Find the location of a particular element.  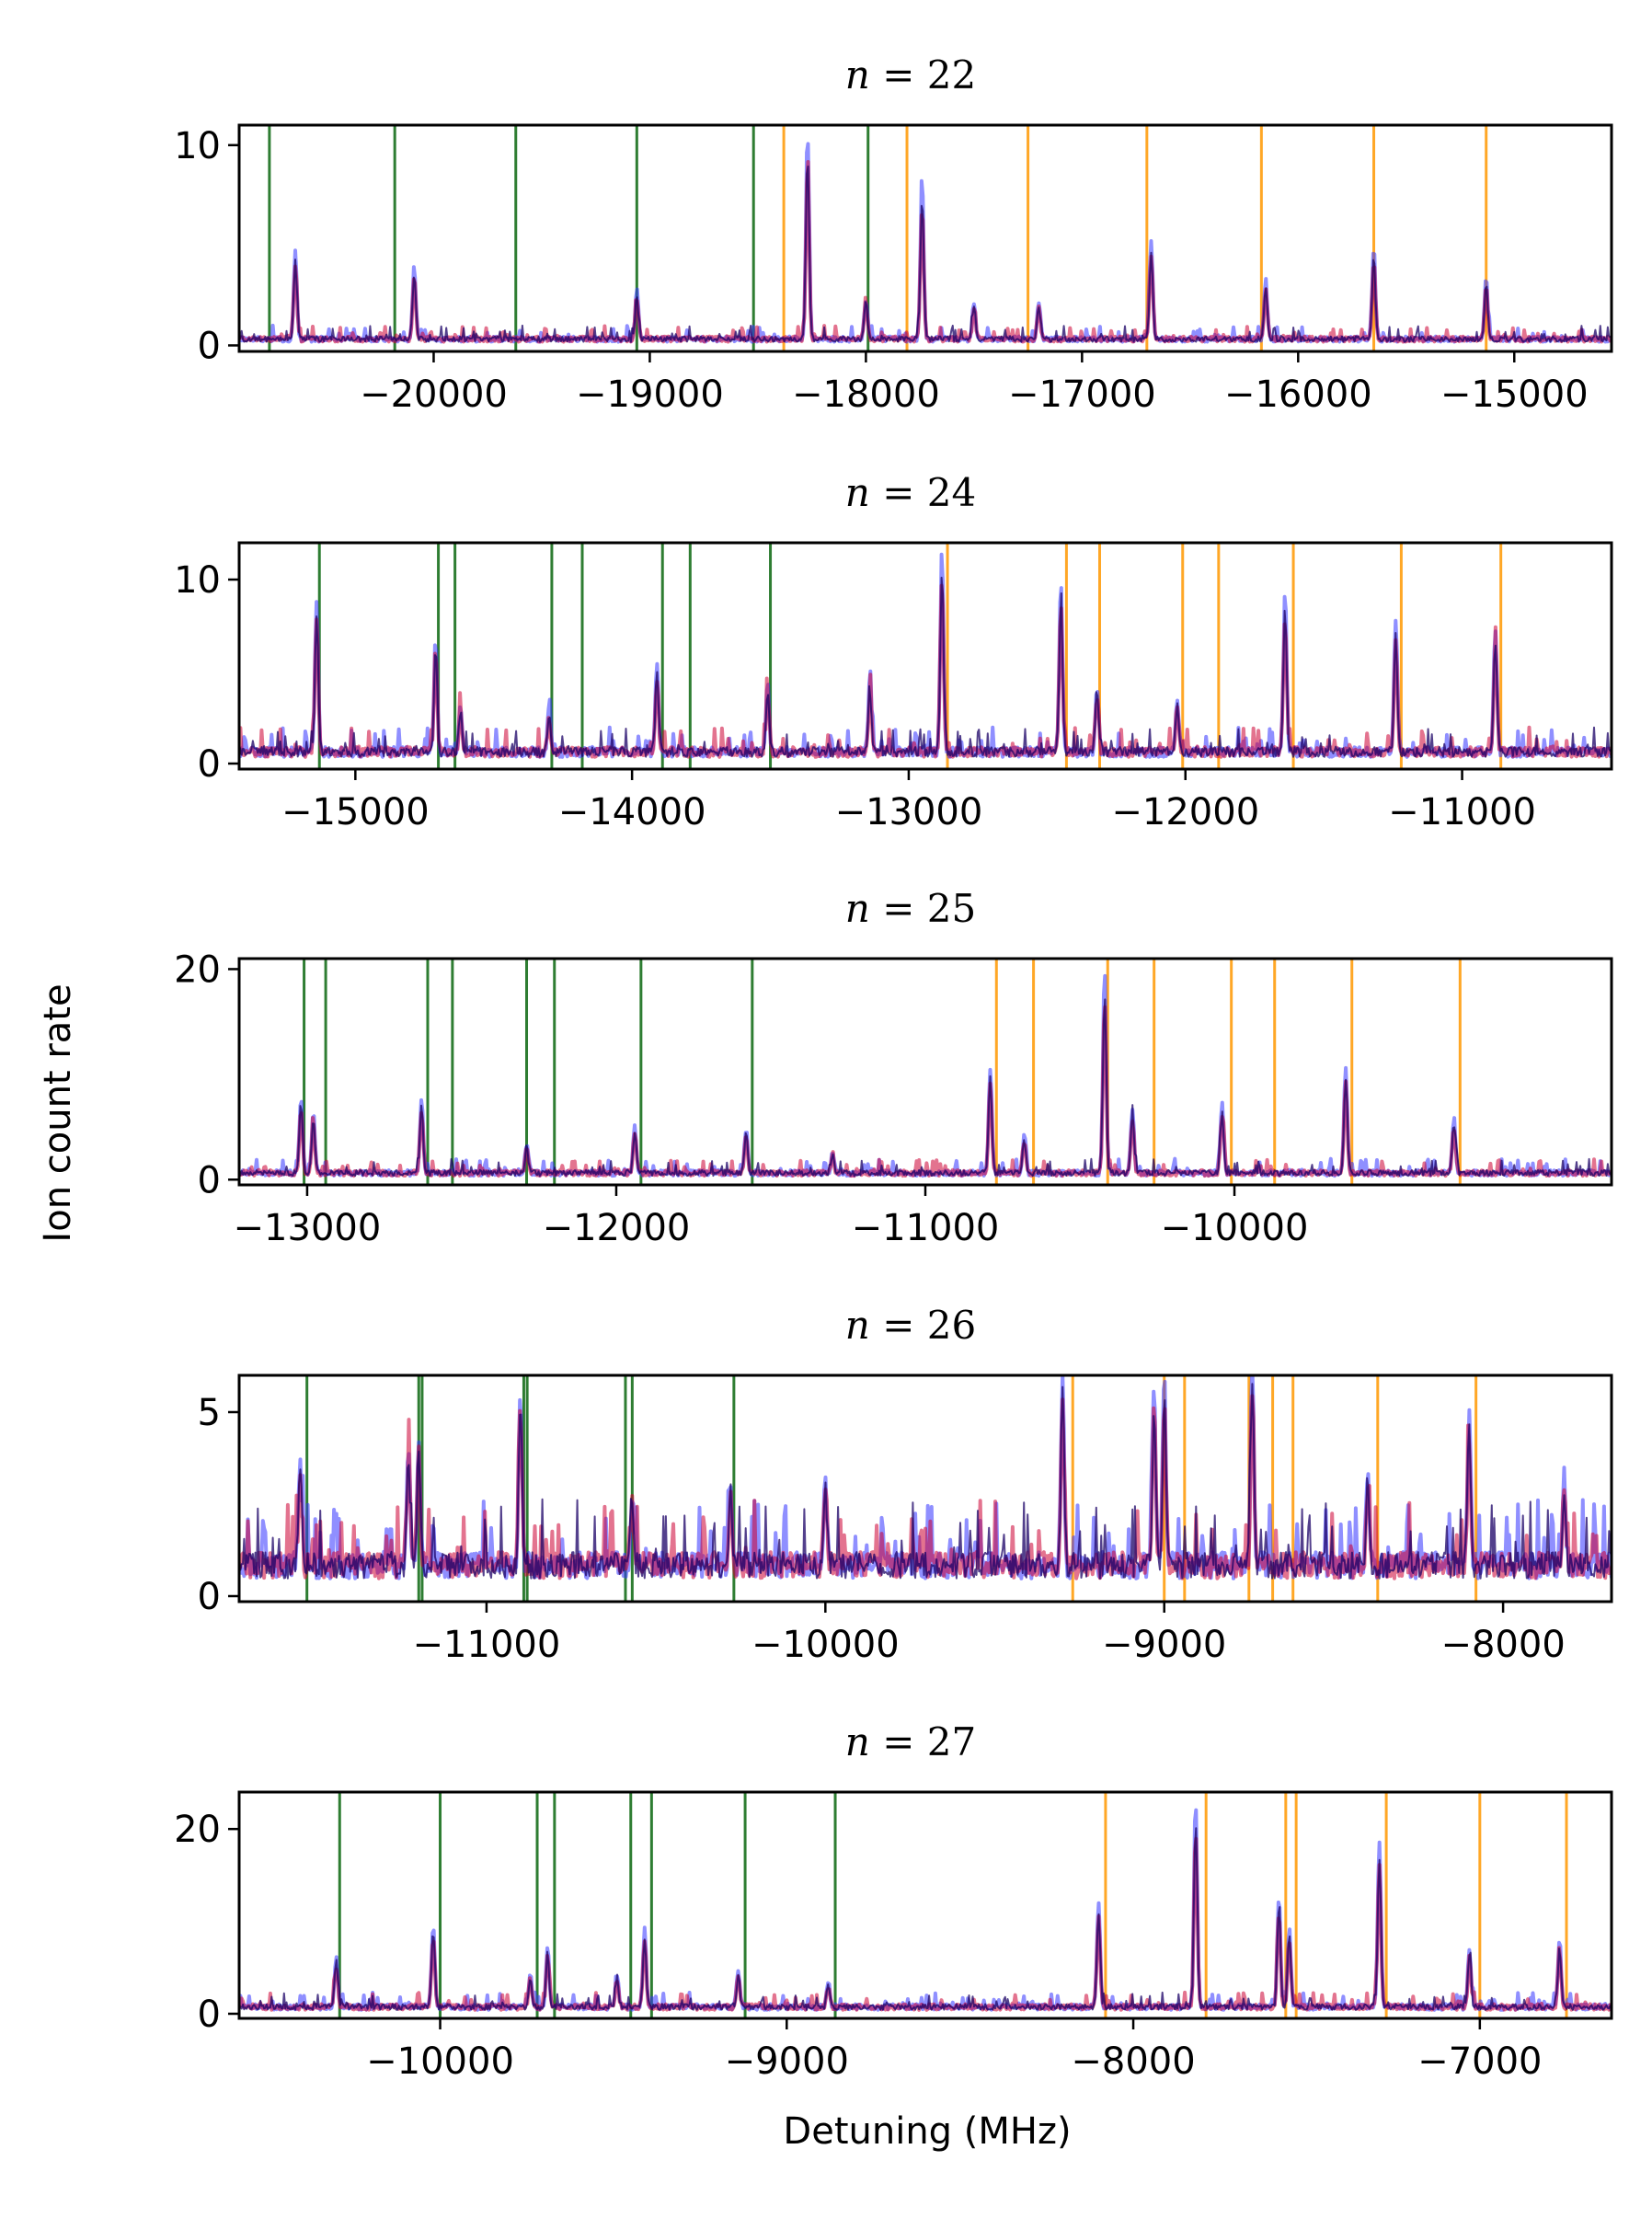

panel-title: n = 22 is located at coordinates (910, 75).